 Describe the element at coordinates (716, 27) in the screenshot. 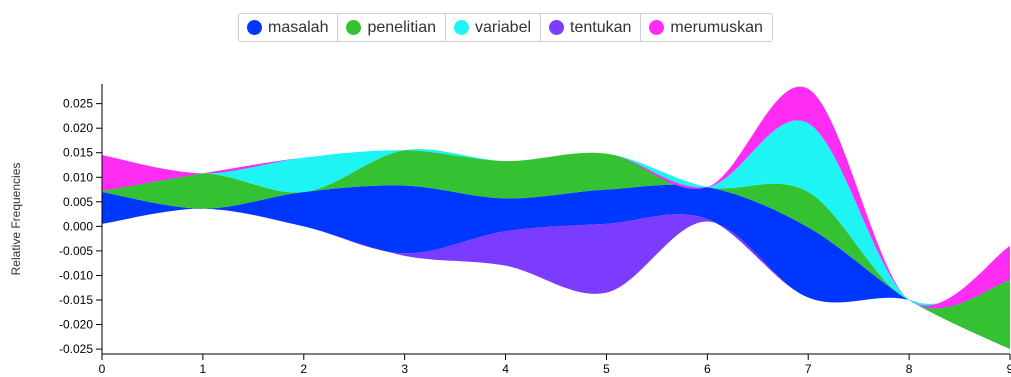

I see `legend-label: merumuskan` at that location.